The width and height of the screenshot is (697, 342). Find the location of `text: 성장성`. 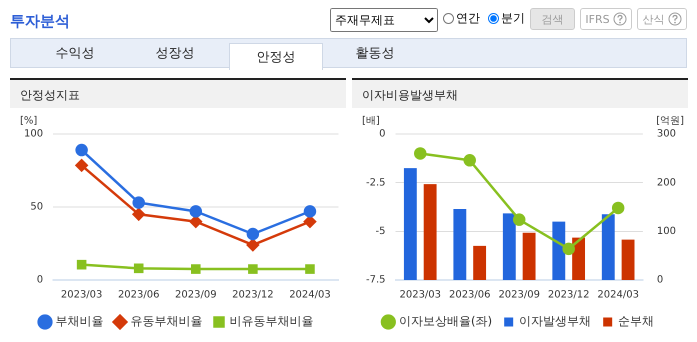

text: 성장성 is located at coordinates (175, 54).